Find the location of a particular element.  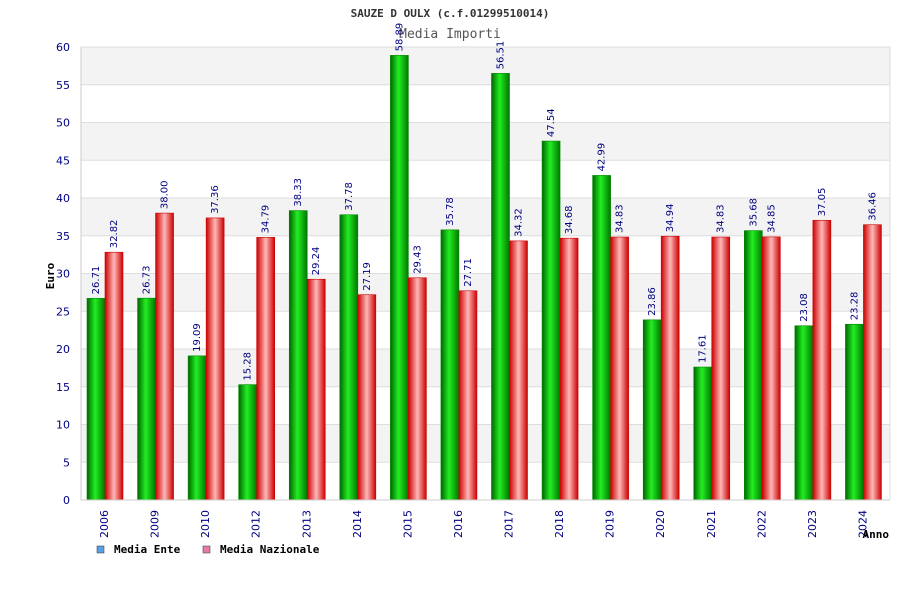

value-label: 36.46 is located at coordinates (872, 206).